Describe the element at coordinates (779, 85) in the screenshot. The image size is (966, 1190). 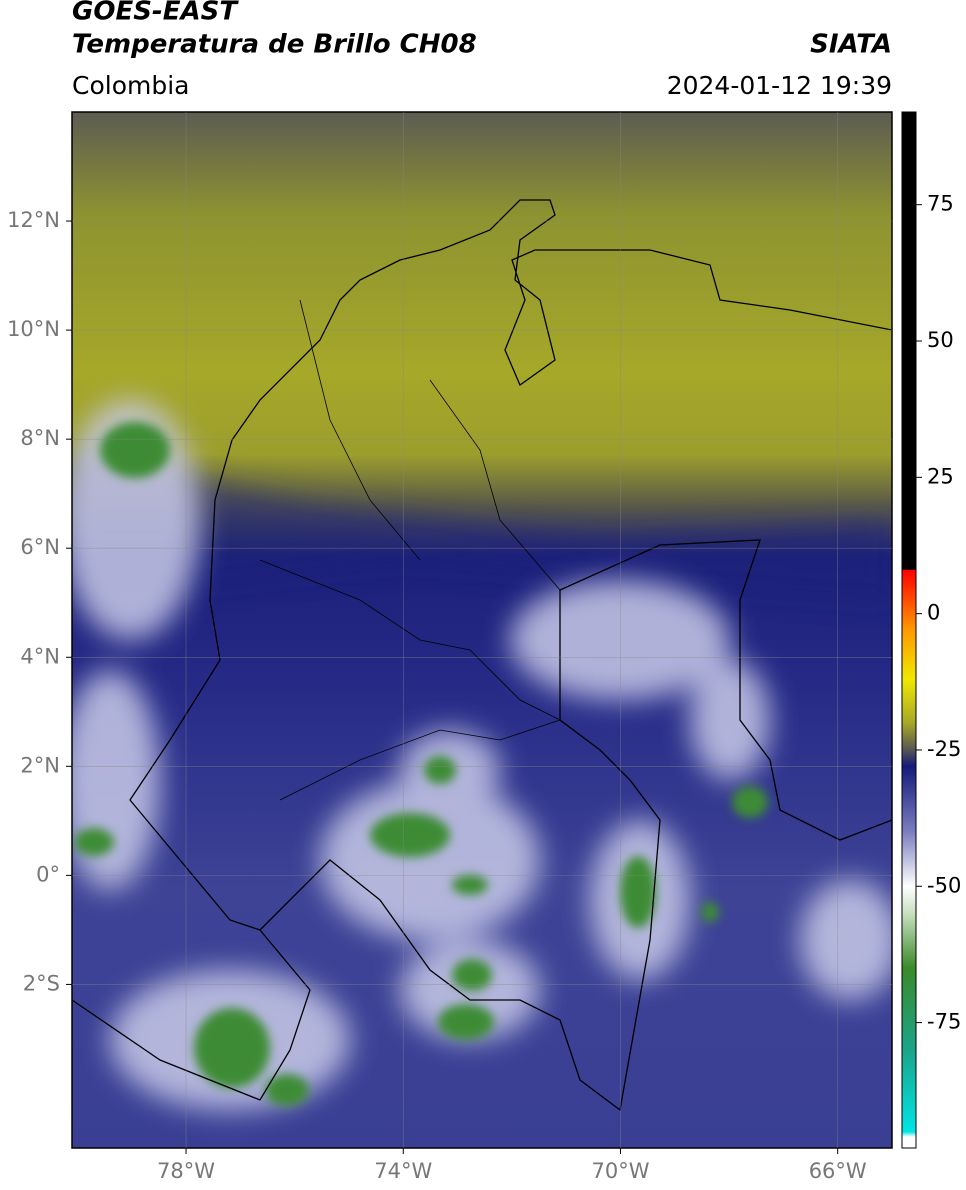
I see `datetime: 2024-01-12 19:39` at that location.